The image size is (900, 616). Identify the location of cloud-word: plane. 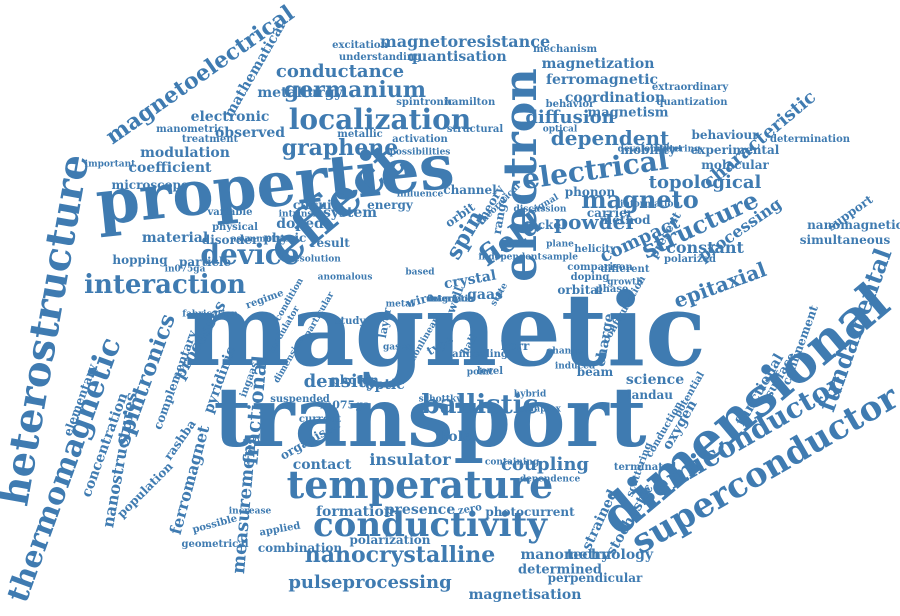
(560, 244).